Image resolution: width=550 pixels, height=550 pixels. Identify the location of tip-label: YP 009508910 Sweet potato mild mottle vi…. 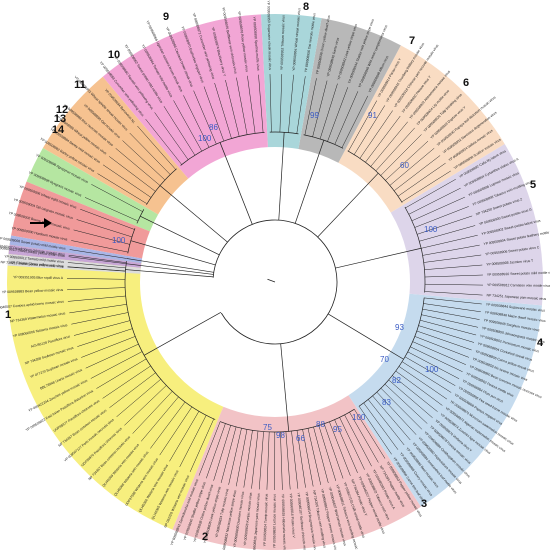
(518, 274).